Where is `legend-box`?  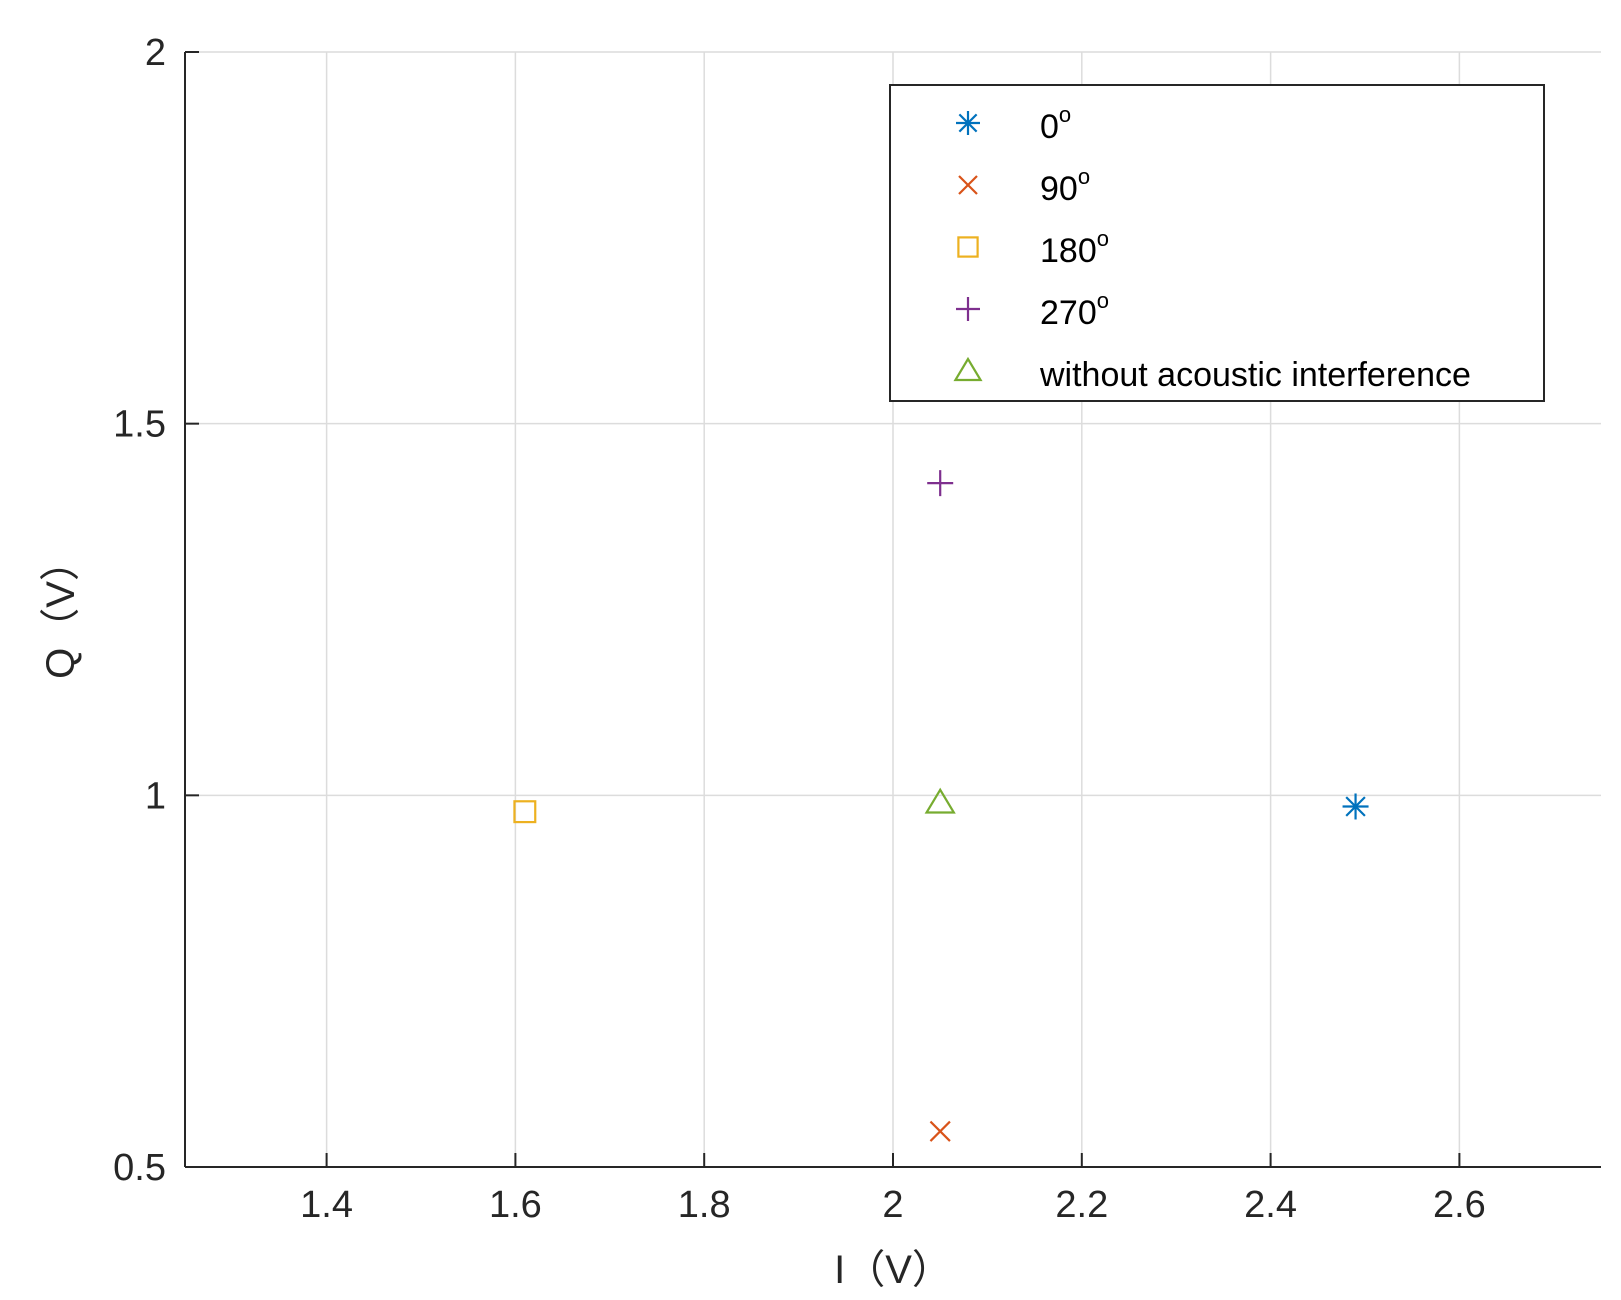
legend-box is located at coordinates (1217, 243).